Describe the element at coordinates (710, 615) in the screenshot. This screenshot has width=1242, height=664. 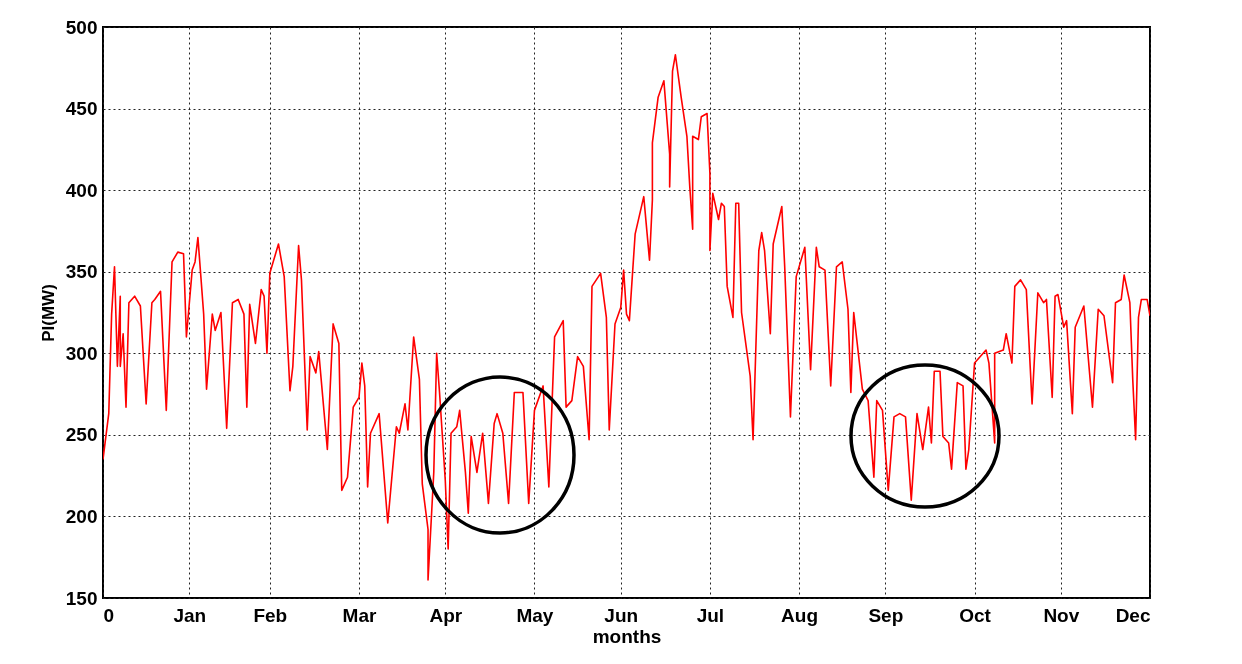
I see `x-tick-label: Jul` at that location.